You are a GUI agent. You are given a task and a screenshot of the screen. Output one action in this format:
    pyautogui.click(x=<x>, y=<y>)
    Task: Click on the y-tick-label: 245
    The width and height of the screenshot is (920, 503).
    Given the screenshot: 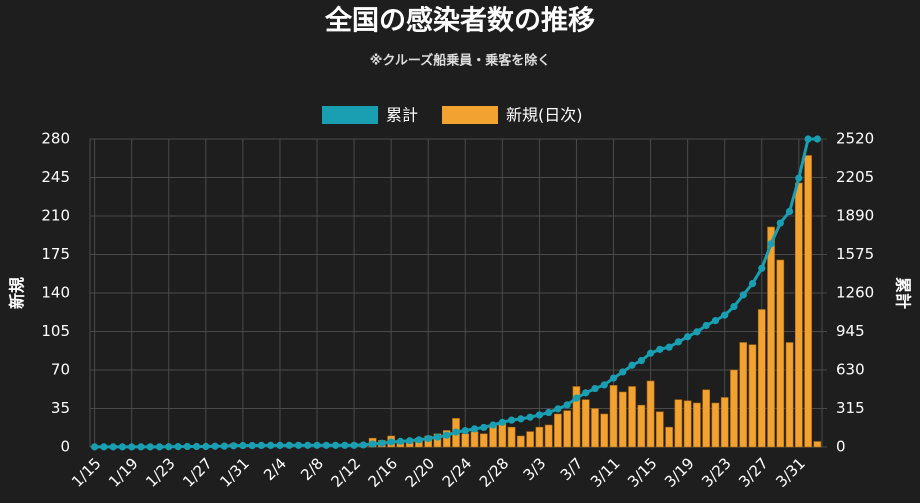 What is the action you would take?
    pyautogui.click(x=55, y=177)
    